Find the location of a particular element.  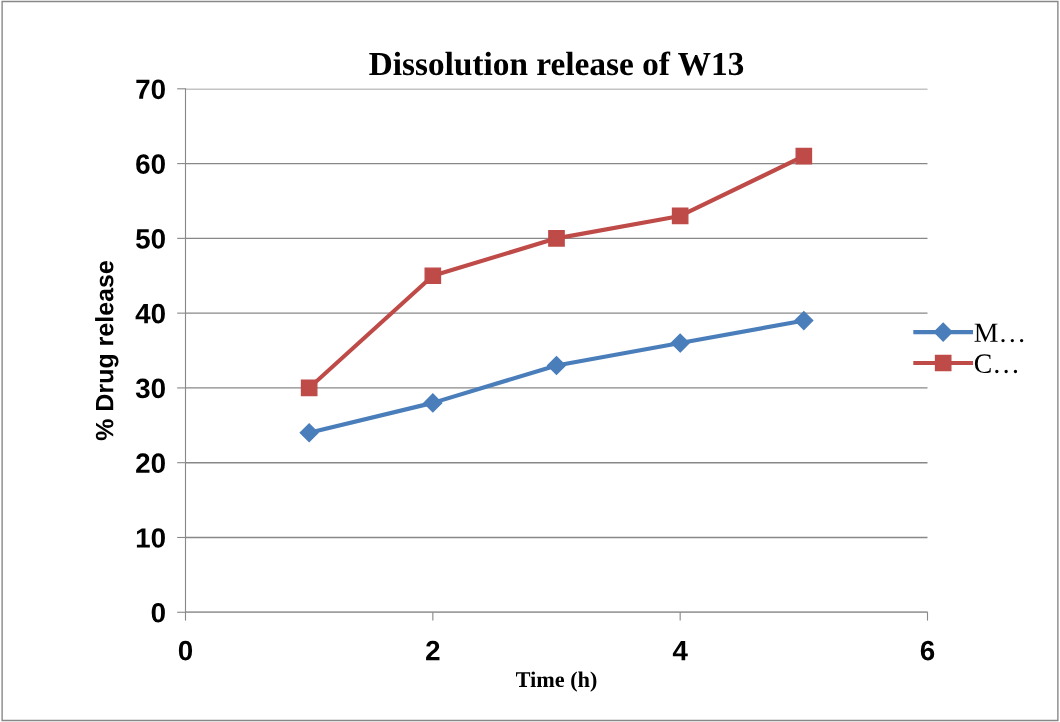

x-tick-label: 6 is located at coordinates (927, 650).